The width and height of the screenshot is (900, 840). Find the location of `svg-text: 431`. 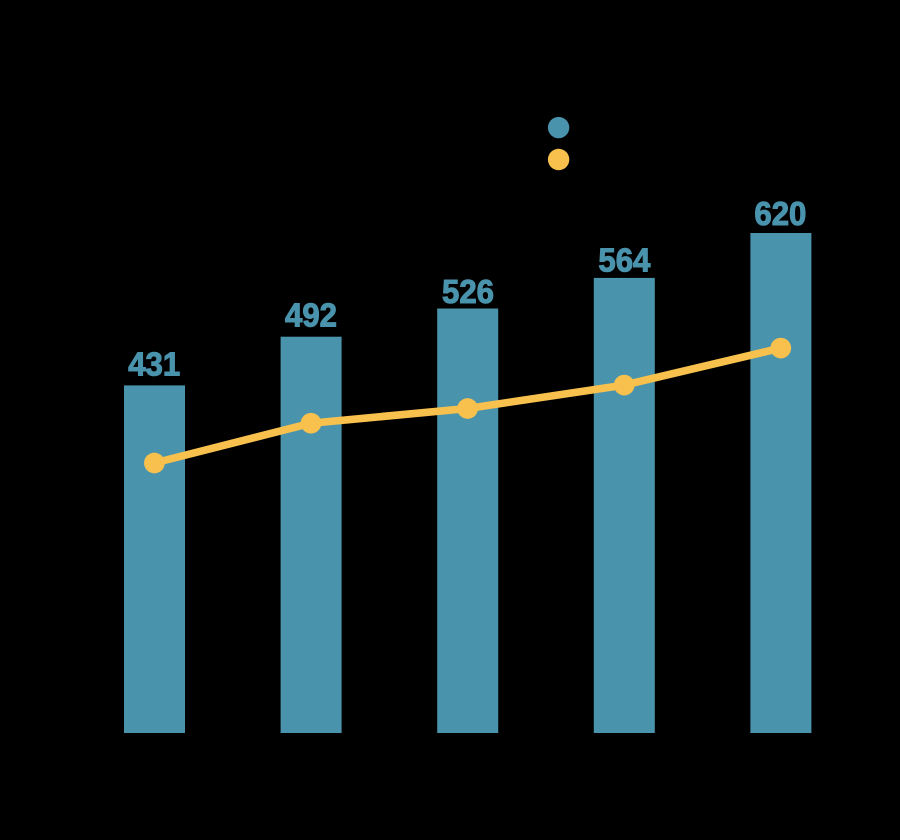

svg-text: 431 is located at coordinates (154, 364).